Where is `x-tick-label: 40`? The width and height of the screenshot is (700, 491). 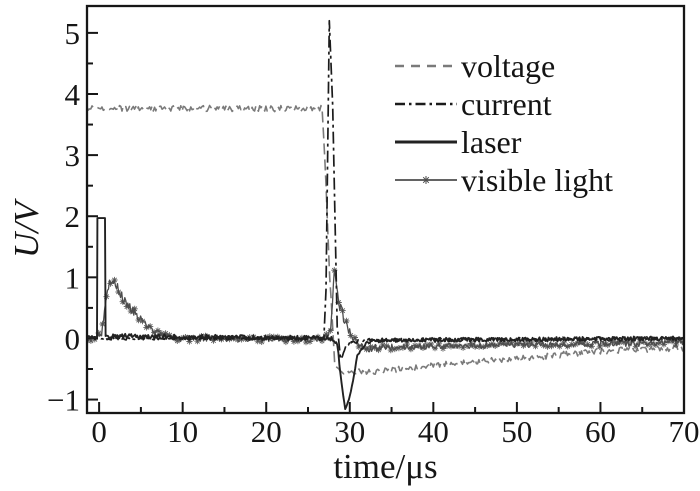
x-tick-label: 40 is located at coordinates (433, 431).